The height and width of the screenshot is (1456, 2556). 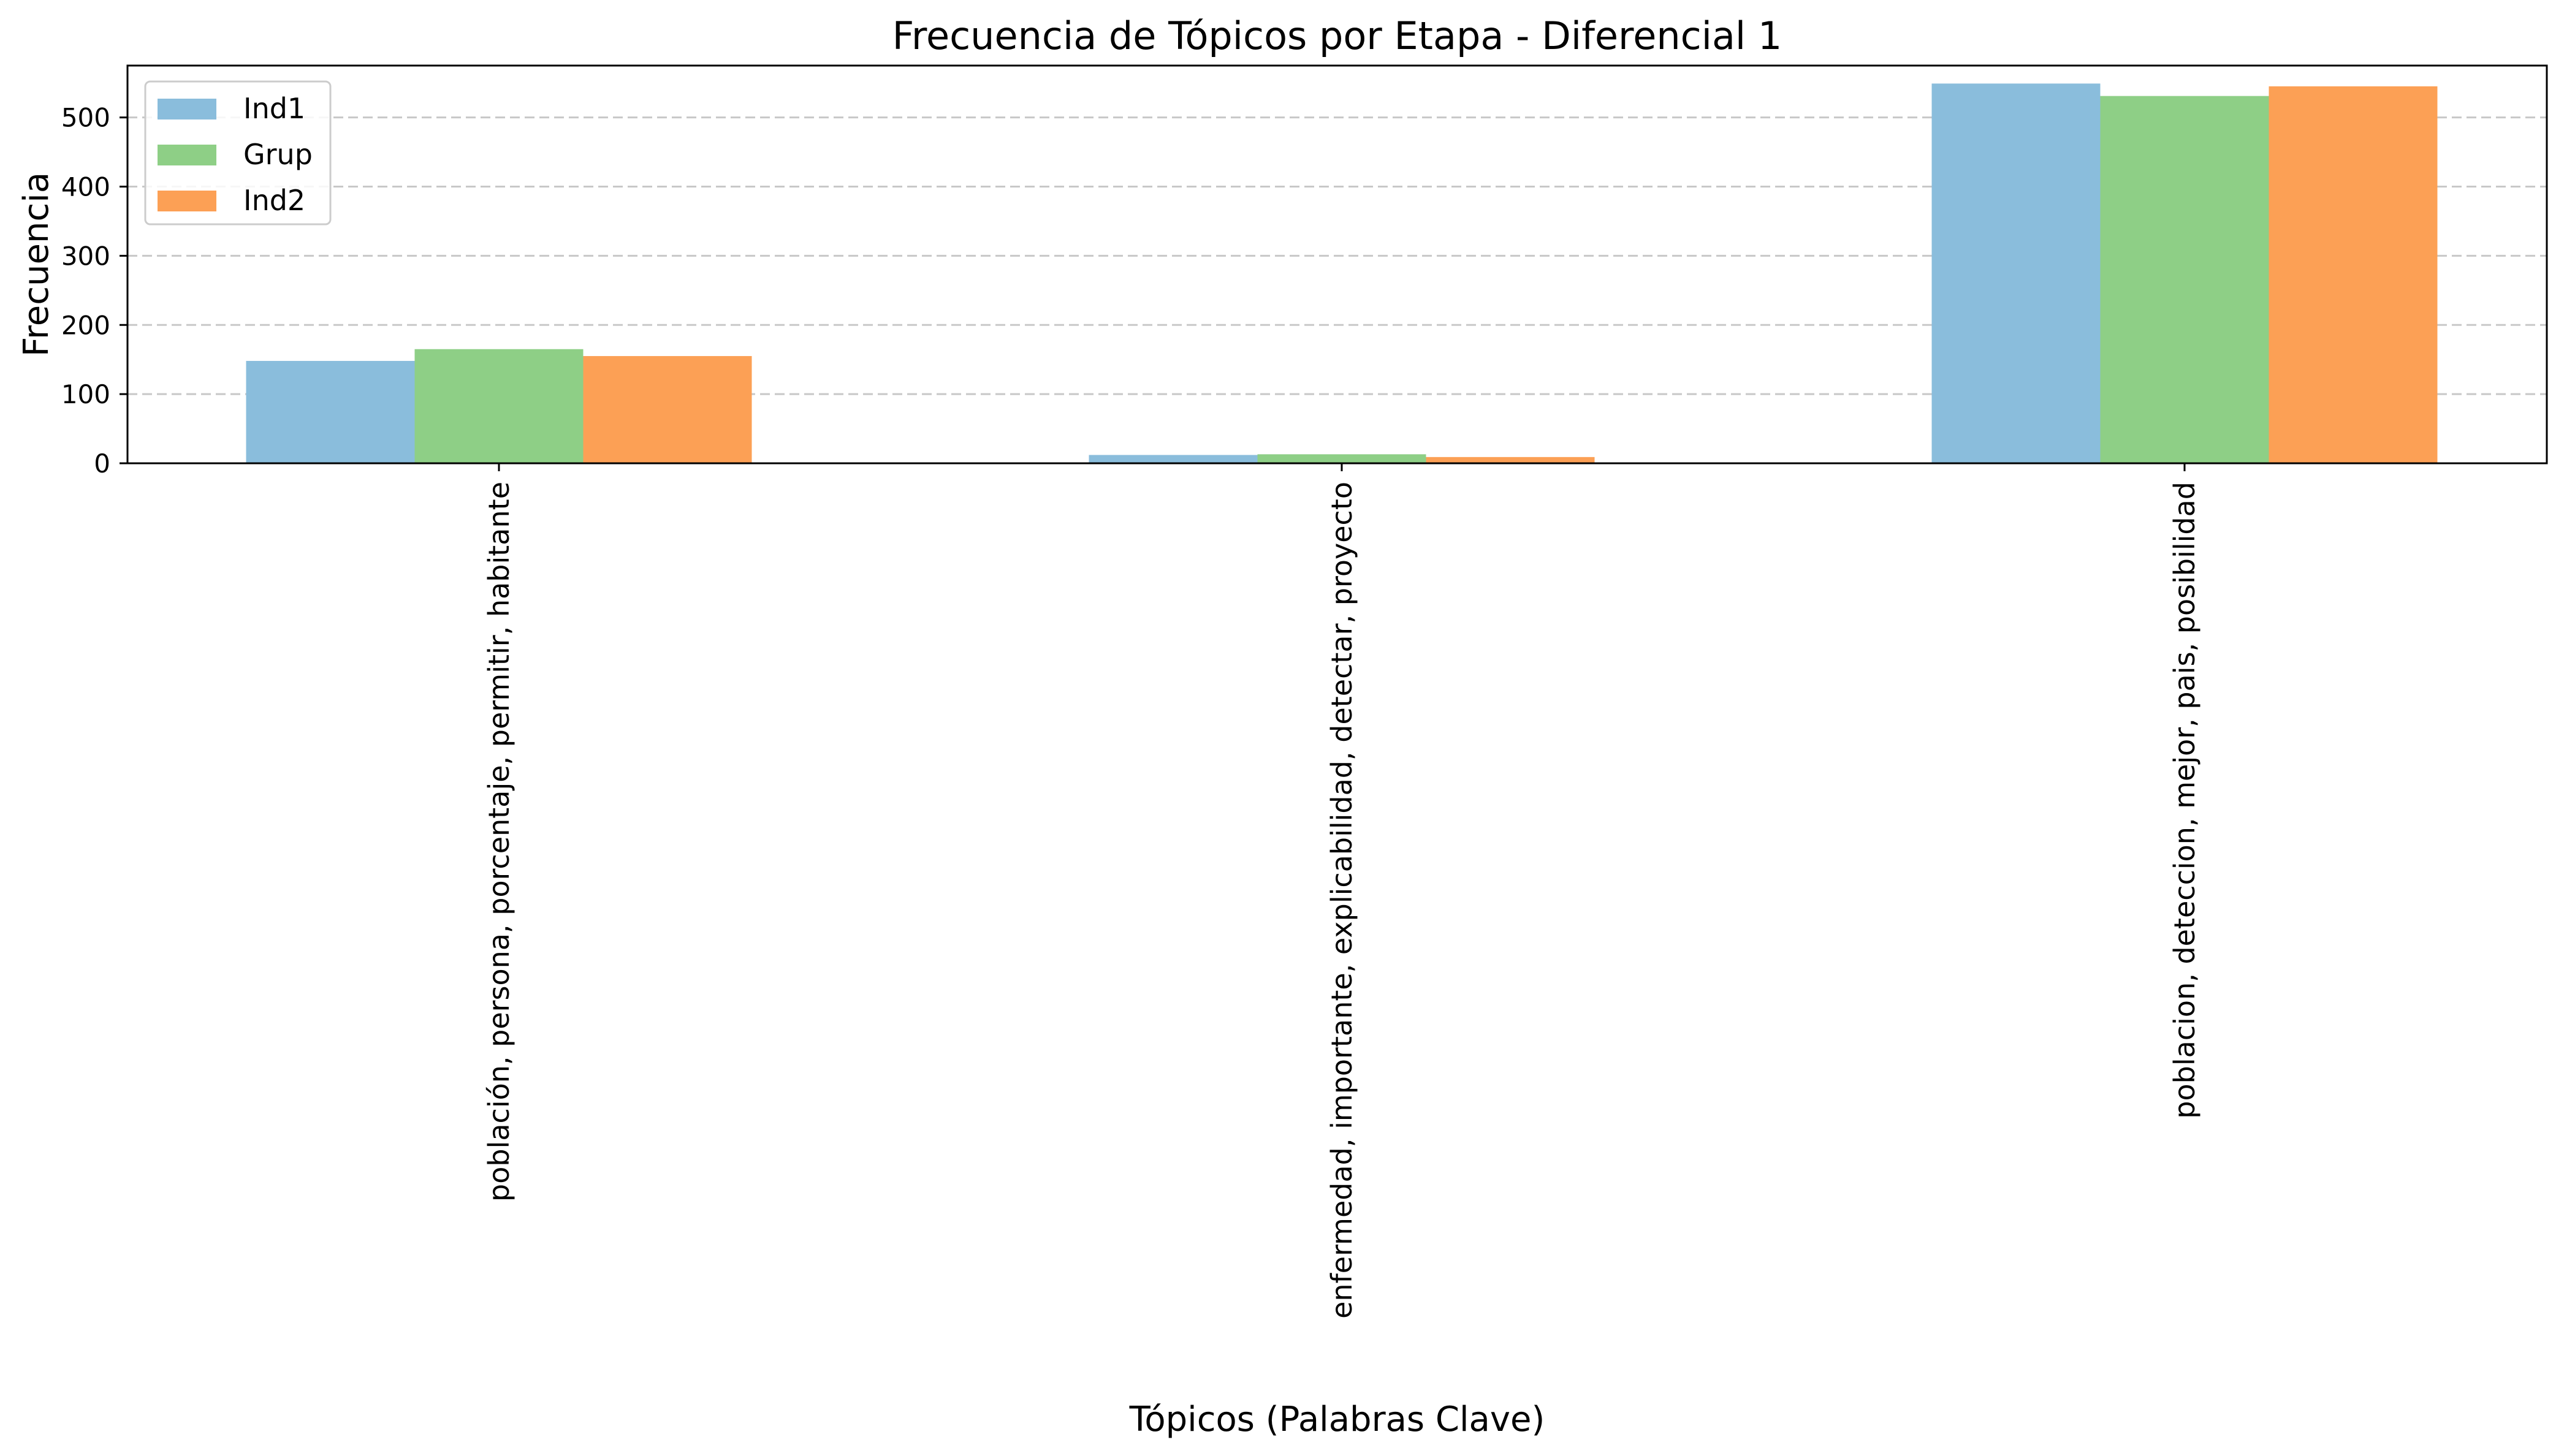 What do you see at coordinates (85, 394) in the screenshot?
I see `y-tick-label: 100` at bounding box center [85, 394].